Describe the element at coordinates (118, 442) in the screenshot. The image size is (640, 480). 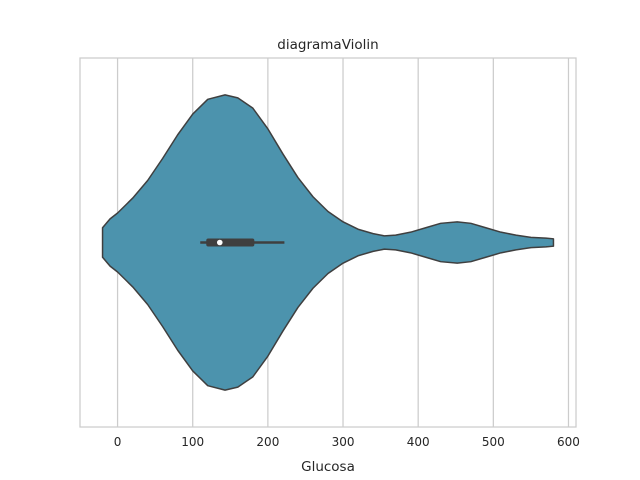
I see `x-tick-label: 0` at that location.